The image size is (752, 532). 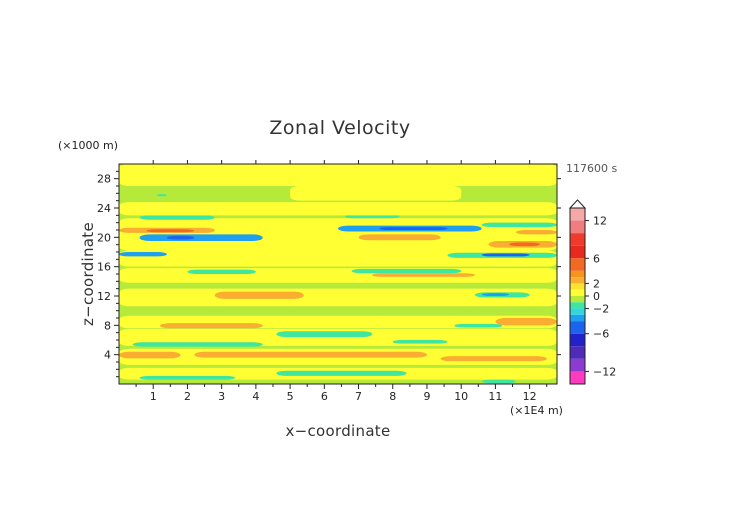 I want to click on y-axis-label: z−coordinate, so click(x=88, y=274).